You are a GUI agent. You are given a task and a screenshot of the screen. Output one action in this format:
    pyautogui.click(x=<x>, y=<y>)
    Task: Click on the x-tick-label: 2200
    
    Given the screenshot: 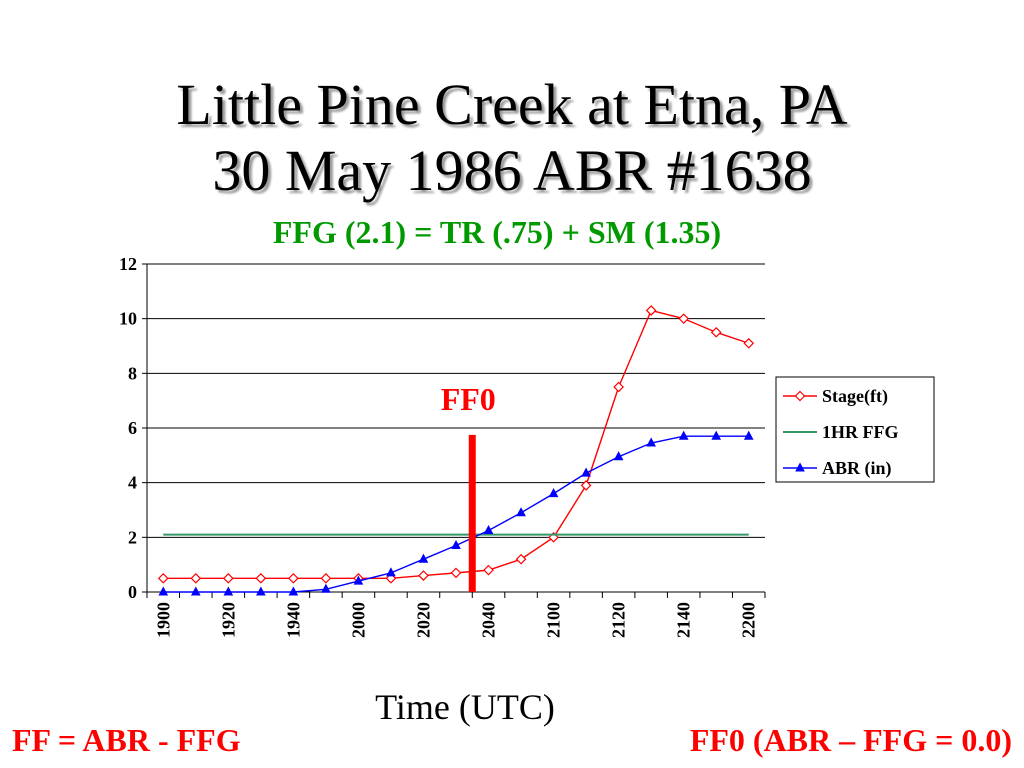 What is the action you would take?
    pyautogui.click(x=749, y=620)
    